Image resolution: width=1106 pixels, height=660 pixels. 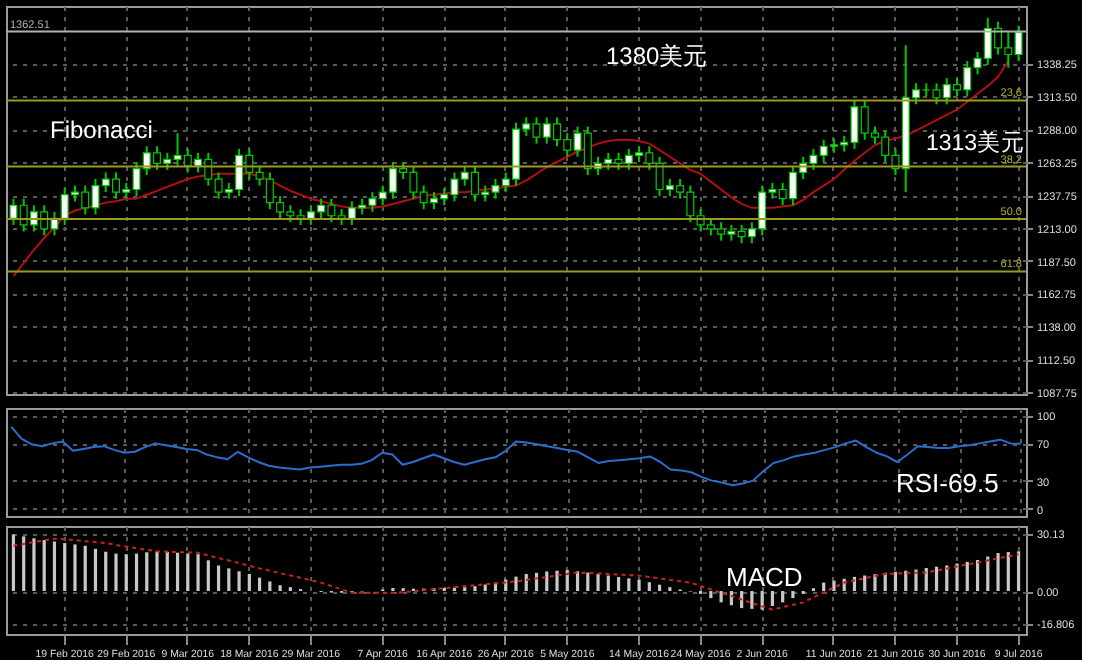 I want to click on annotation: 1313美元, so click(x=976, y=142).